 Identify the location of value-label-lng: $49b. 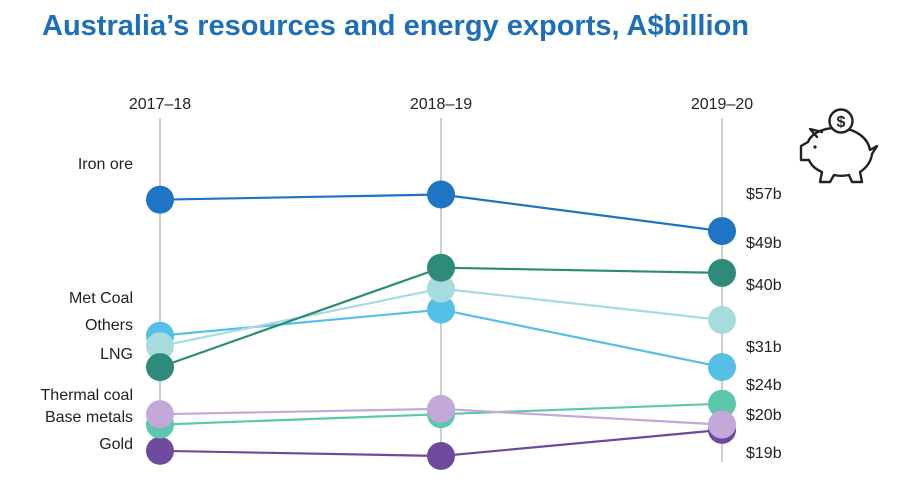
(764, 243).